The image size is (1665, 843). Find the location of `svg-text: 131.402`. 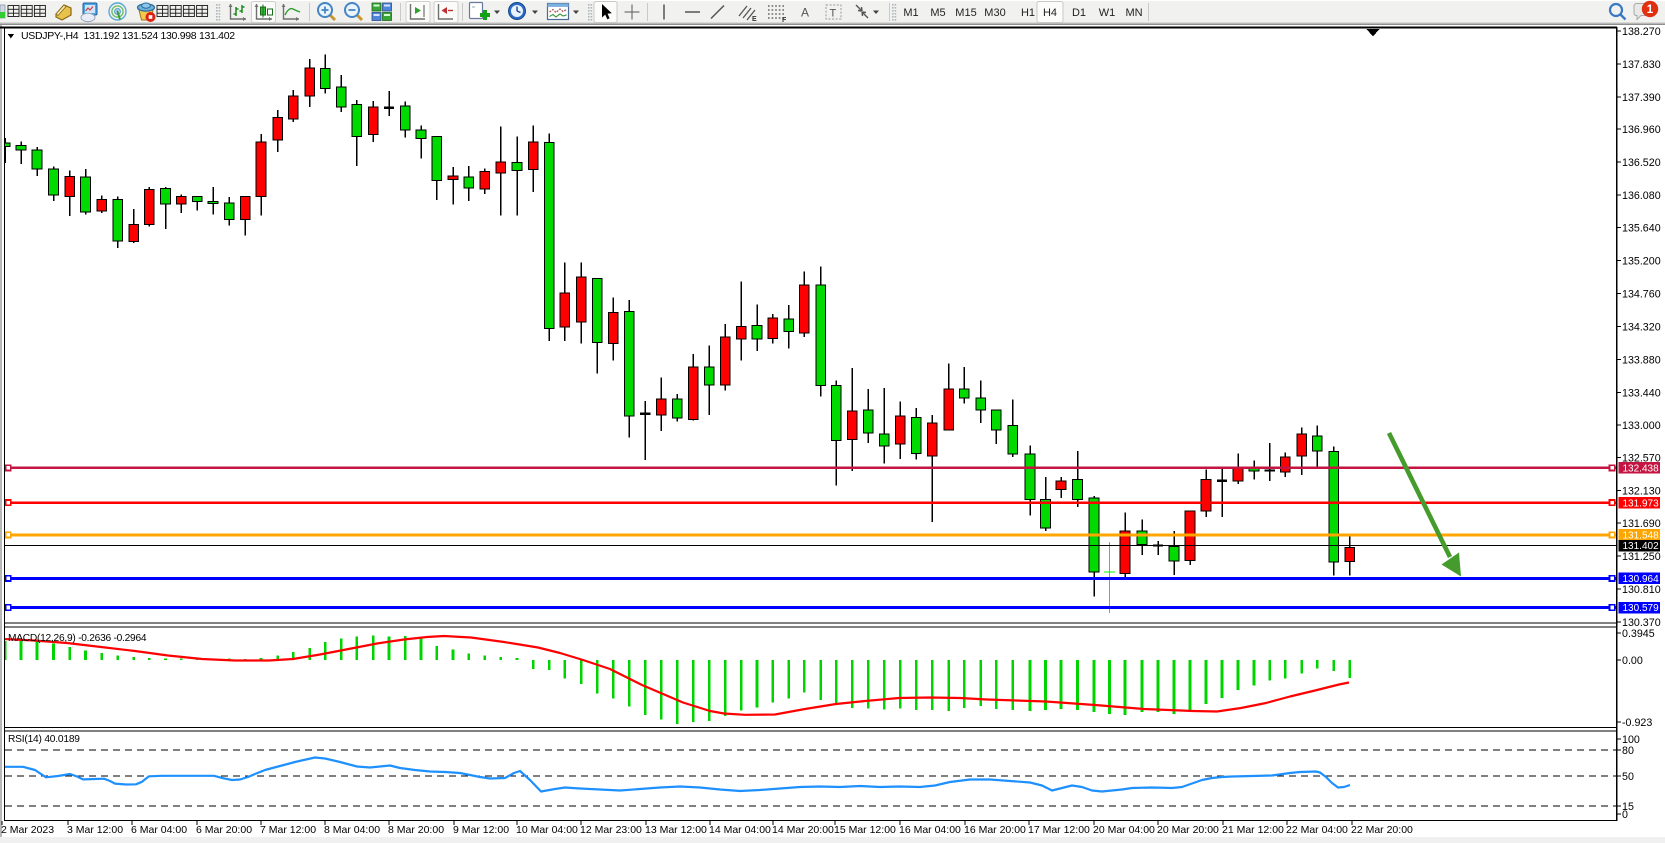

svg-text: 131.402 is located at coordinates (1641, 546).